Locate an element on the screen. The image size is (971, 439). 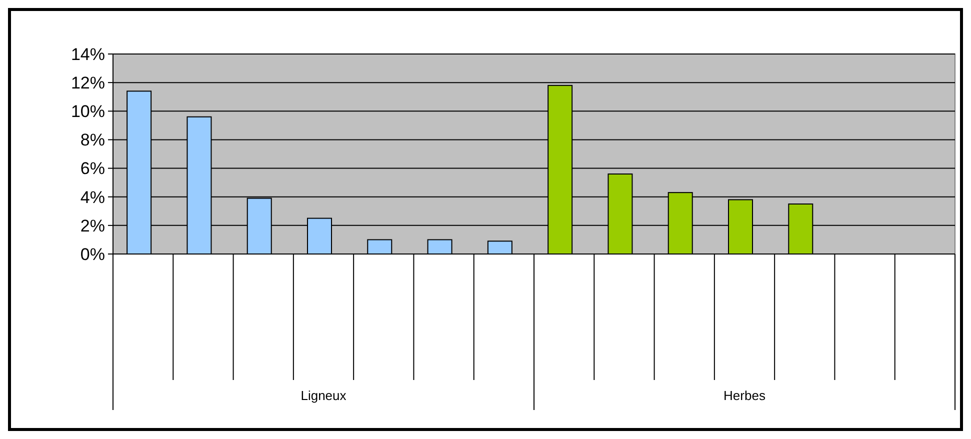
text: Herbes is located at coordinates (745, 395).